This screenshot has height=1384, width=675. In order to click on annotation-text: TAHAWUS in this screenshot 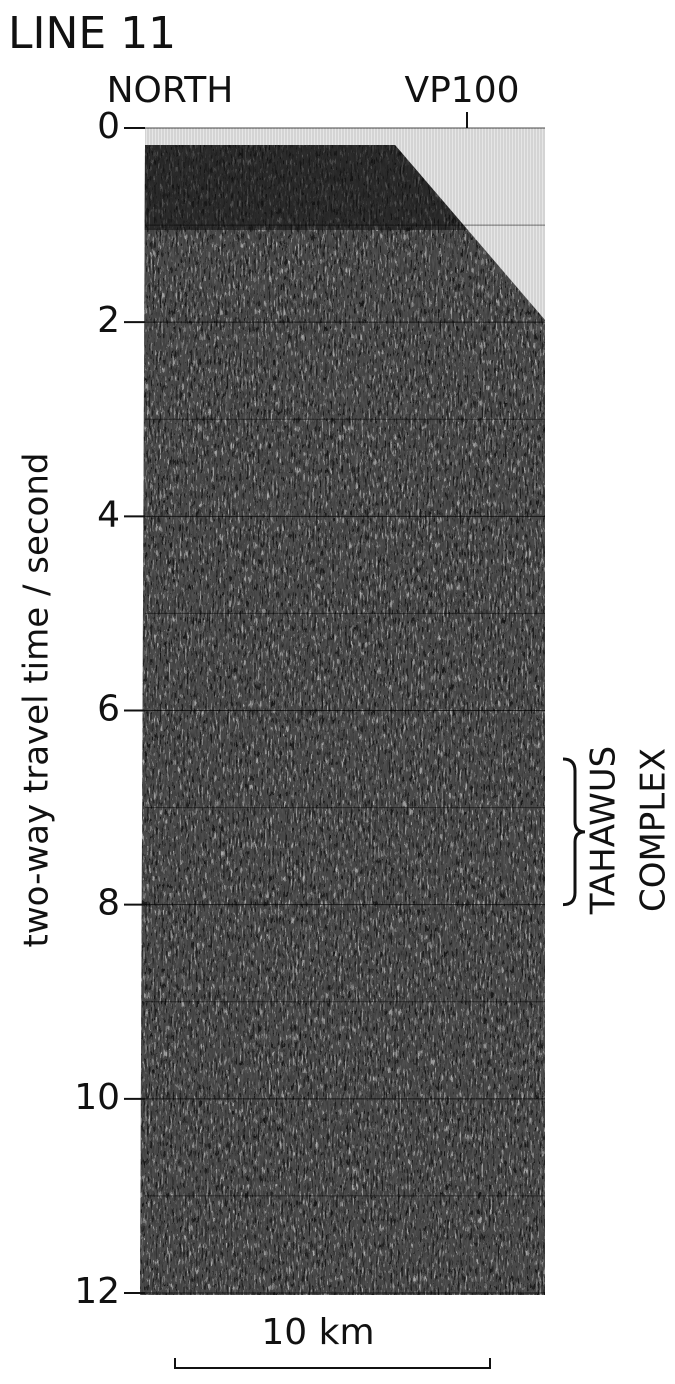, I will do `click(604, 830)`.